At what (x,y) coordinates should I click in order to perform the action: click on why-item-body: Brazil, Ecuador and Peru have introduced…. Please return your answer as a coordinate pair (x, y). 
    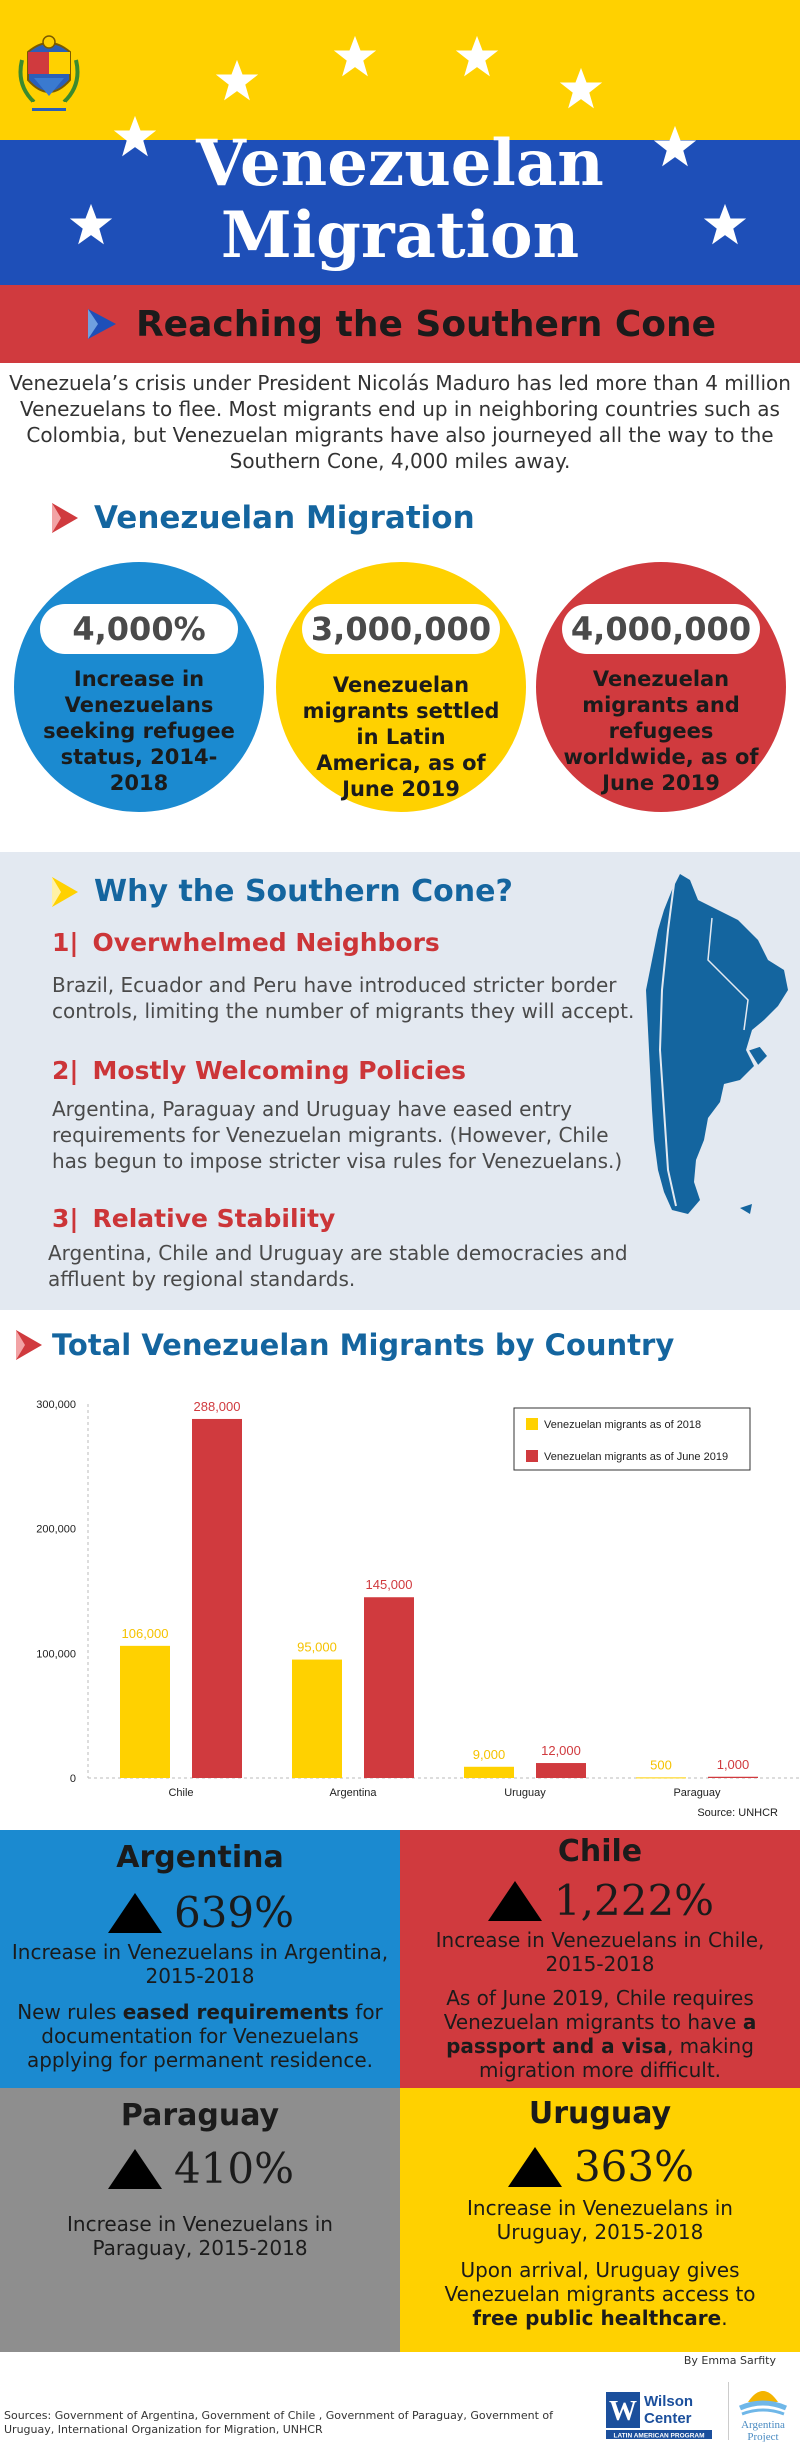
    Looking at the image, I should click on (343, 998).